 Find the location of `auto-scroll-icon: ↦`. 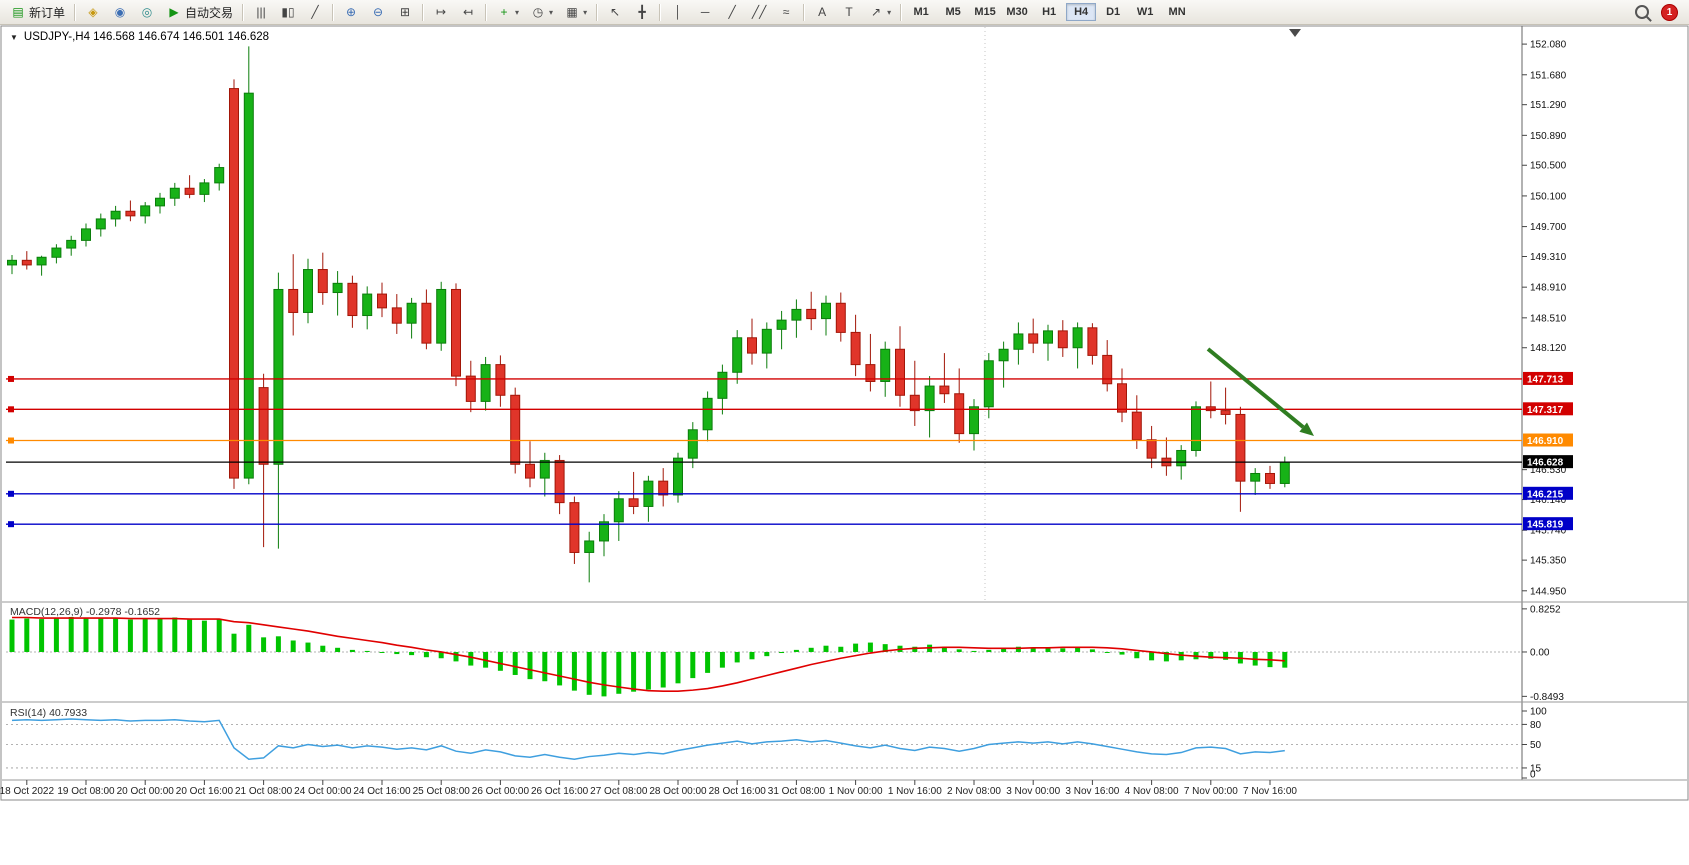

auto-scroll-icon: ↦ is located at coordinates (441, 12).